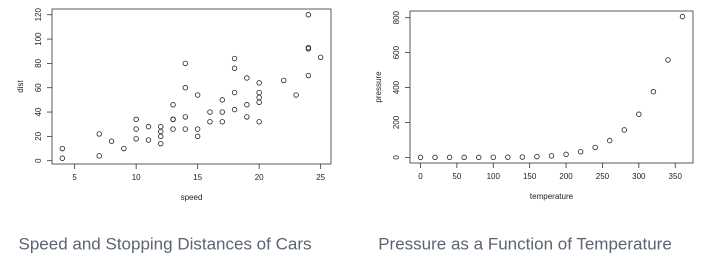 This screenshot has height=271, width=705. Describe the element at coordinates (136, 177) in the screenshot. I see `x-tick-label: 10` at that location.